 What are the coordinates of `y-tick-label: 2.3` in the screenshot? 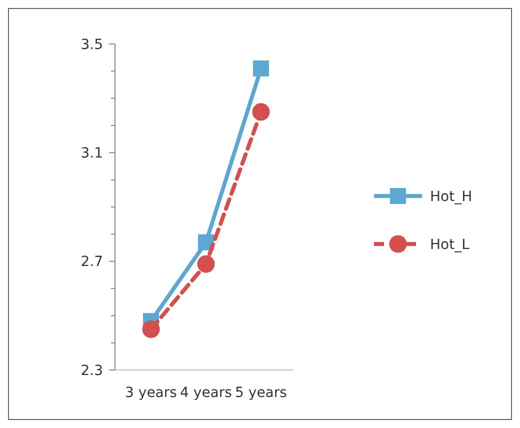 It's located at (91, 370).